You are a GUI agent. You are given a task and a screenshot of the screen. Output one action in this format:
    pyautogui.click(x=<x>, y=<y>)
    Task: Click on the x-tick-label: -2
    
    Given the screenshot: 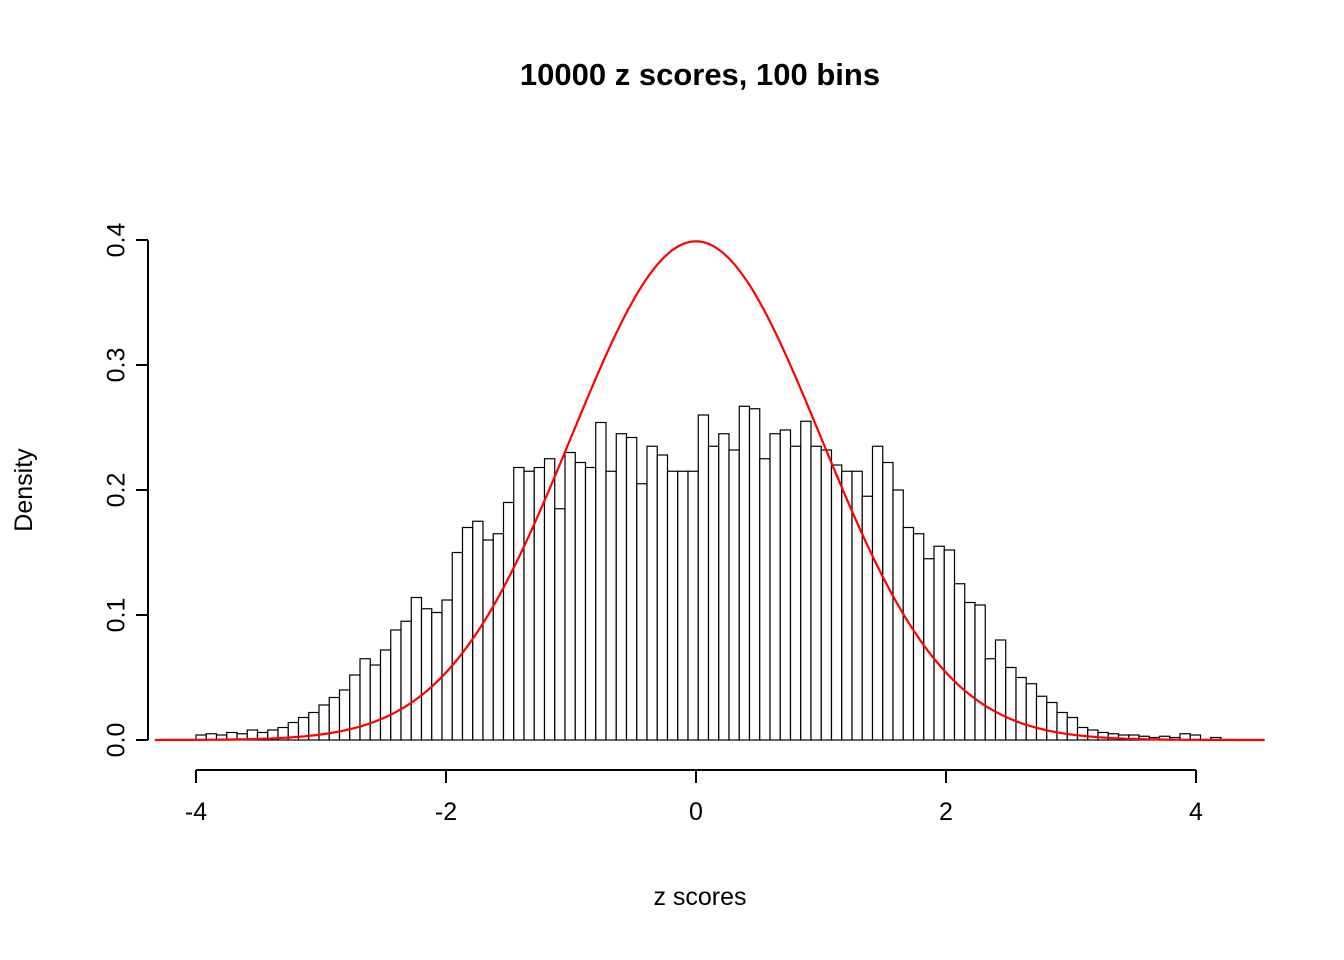 What is the action you would take?
    pyautogui.click(x=446, y=812)
    